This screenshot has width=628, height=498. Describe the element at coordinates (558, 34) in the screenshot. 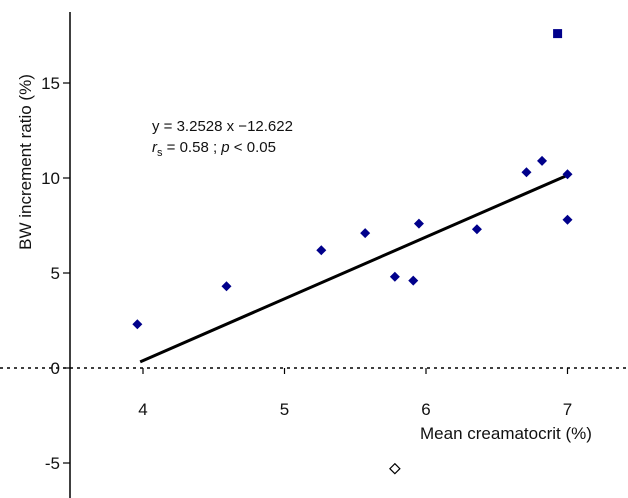

I see `data-point-square` at that location.